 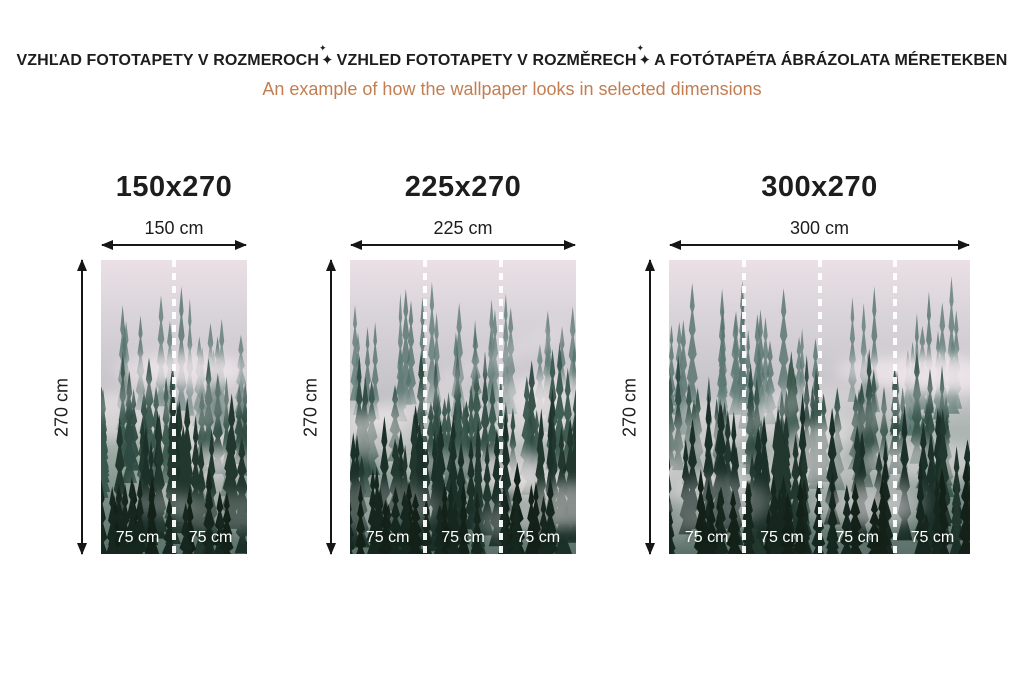 I want to click on title-slovak: VZHĽAD FOTOTAPETY V ROZMEROCH, so click(x=167, y=60).